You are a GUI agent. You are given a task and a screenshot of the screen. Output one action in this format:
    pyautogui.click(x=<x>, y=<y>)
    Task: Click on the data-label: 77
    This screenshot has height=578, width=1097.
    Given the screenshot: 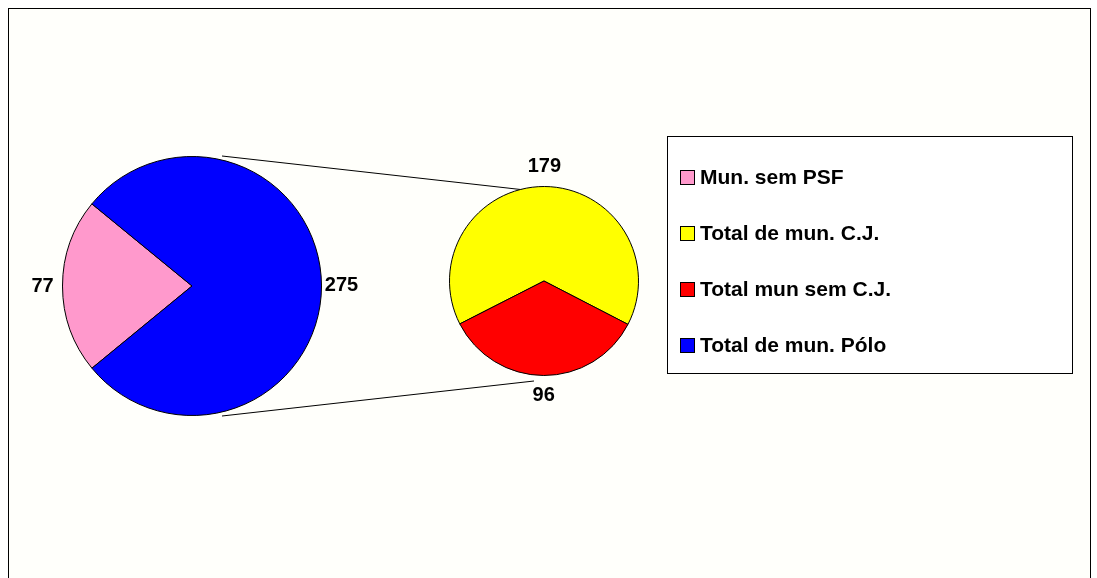 What is the action you would take?
    pyautogui.click(x=42, y=284)
    